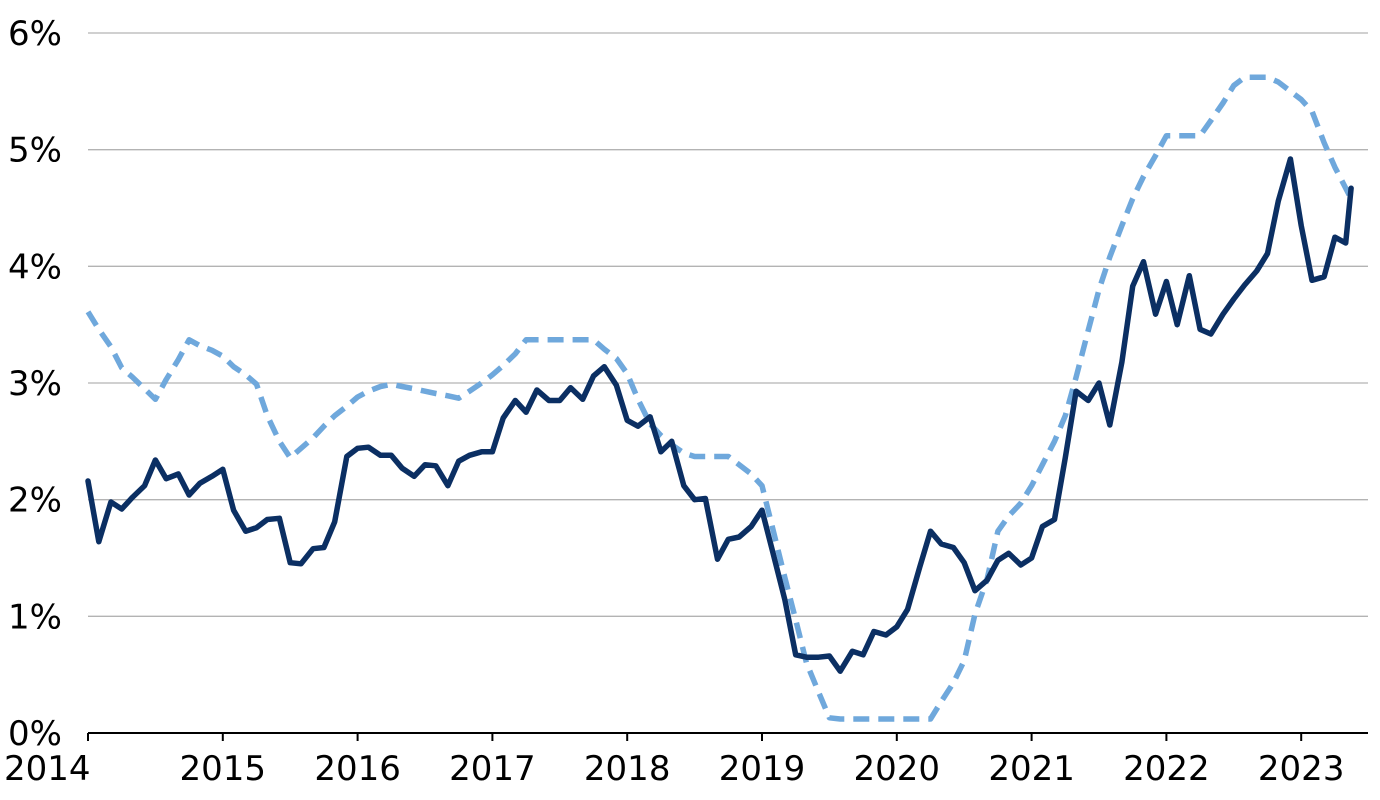 Image resolution: width=1380 pixels, height=800 pixels. What do you see at coordinates (35, 34) in the screenshot?
I see `y-tick-label: 6%` at bounding box center [35, 34].